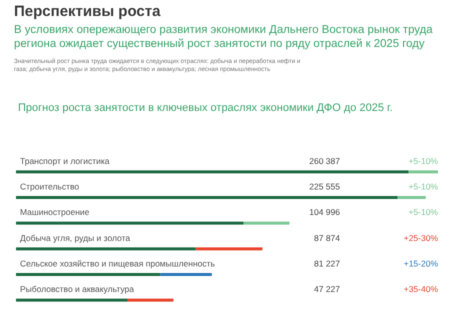 This screenshot has width=455, height=320. Describe the element at coordinates (65, 161) in the screenshot. I see `y-tick-label: Транспорт и логистика` at that location.